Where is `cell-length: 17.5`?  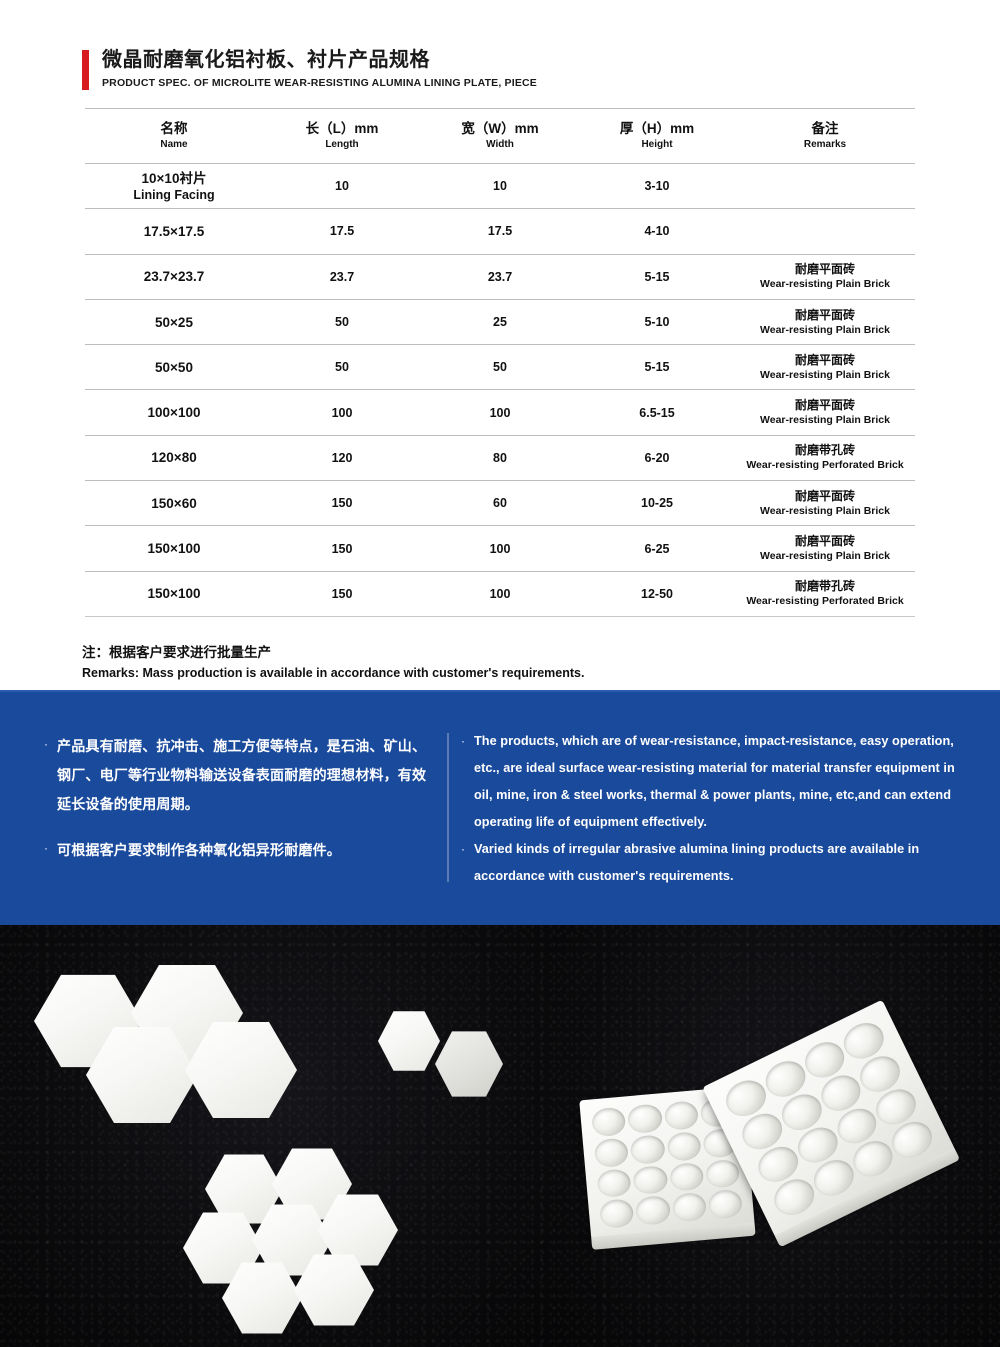
cell-length: 17.5 is located at coordinates (342, 231).